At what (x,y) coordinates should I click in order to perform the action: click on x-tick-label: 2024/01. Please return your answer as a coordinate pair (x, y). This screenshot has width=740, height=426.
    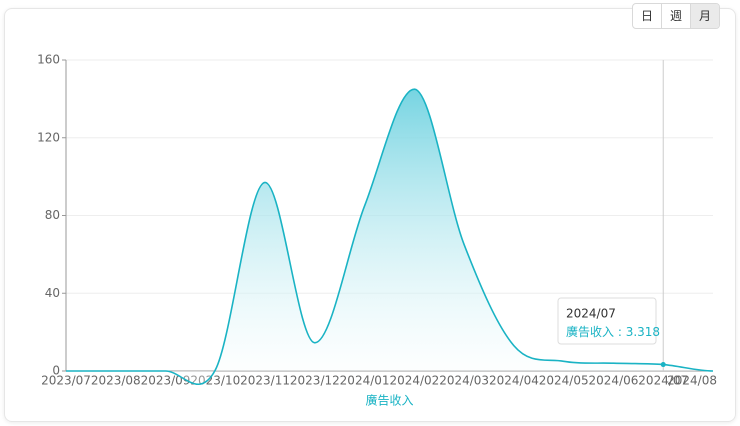
    Looking at the image, I should click on (365, 381).